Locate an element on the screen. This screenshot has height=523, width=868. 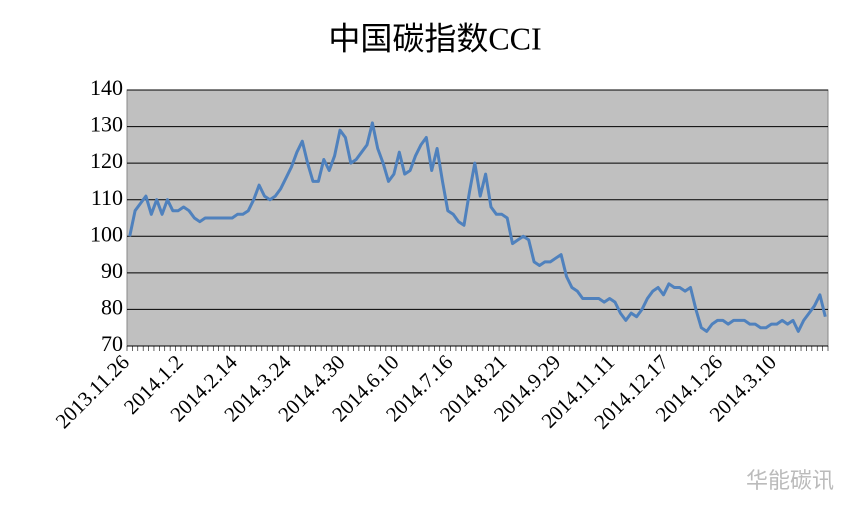
y-tick-label: 130 is located at coordinates (106, 124).